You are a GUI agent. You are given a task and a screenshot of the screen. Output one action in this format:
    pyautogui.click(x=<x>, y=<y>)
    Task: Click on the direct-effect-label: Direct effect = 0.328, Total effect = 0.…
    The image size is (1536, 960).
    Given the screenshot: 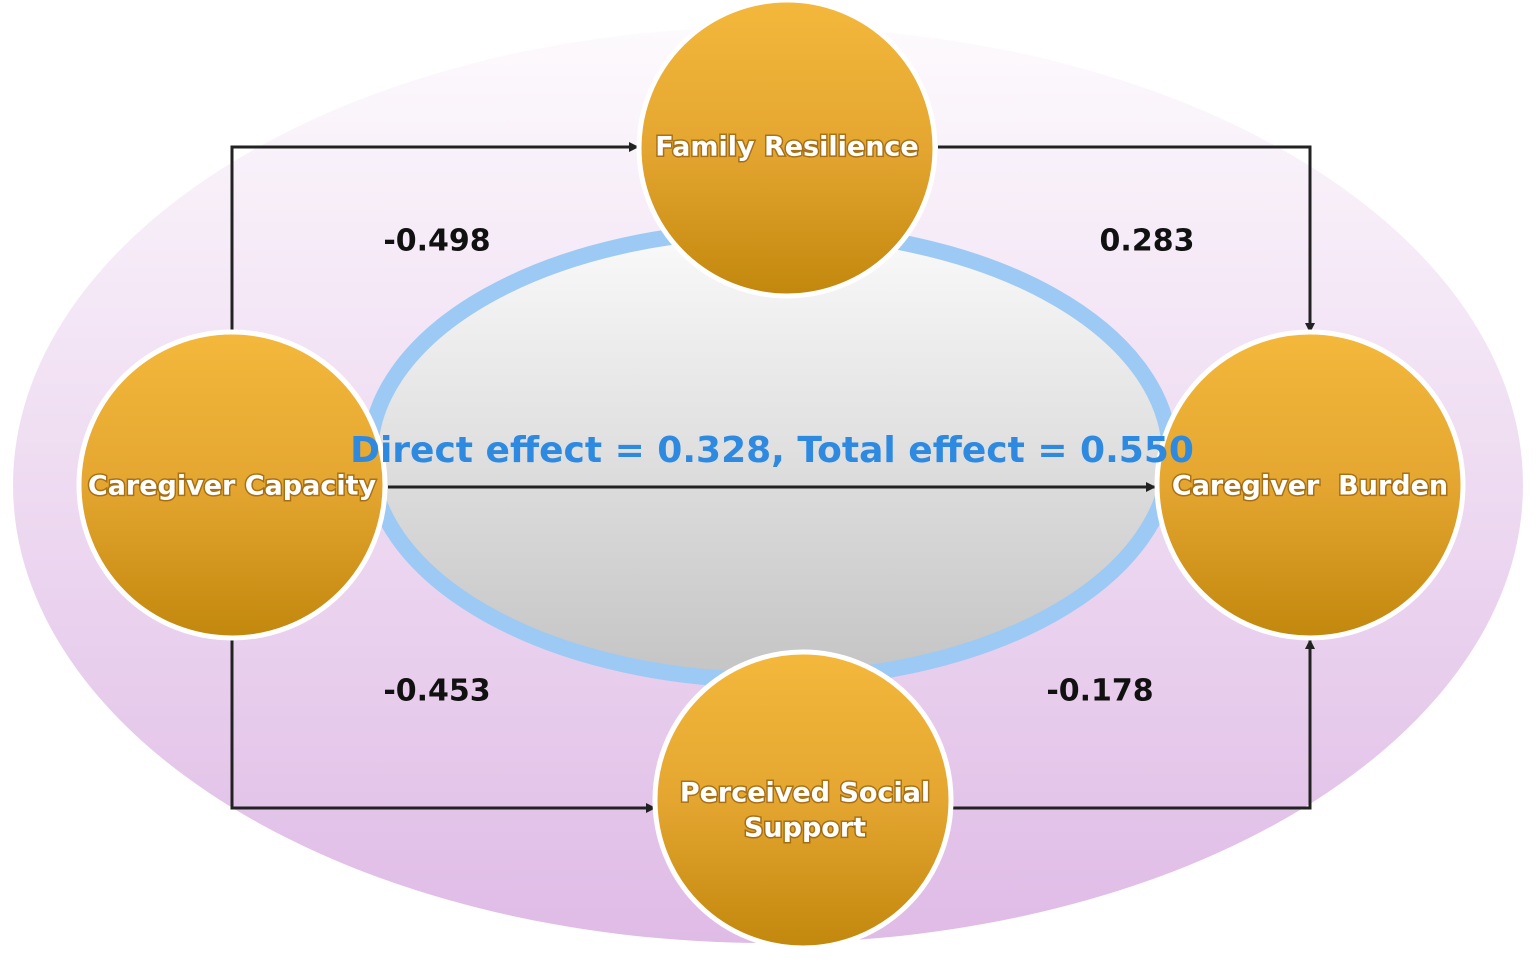 What is the action you would take?
    pyautogui.click(x=772, y=450)
    